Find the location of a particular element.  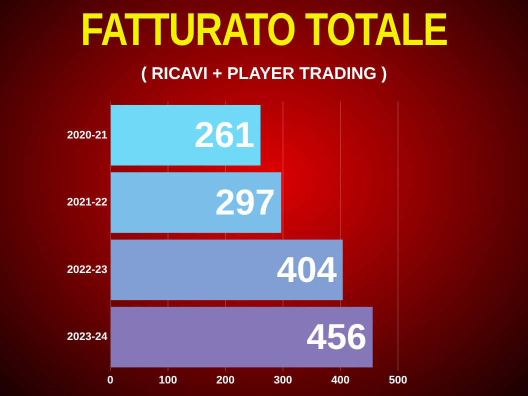

data-label: 404 is located at coordinates (306, 269).